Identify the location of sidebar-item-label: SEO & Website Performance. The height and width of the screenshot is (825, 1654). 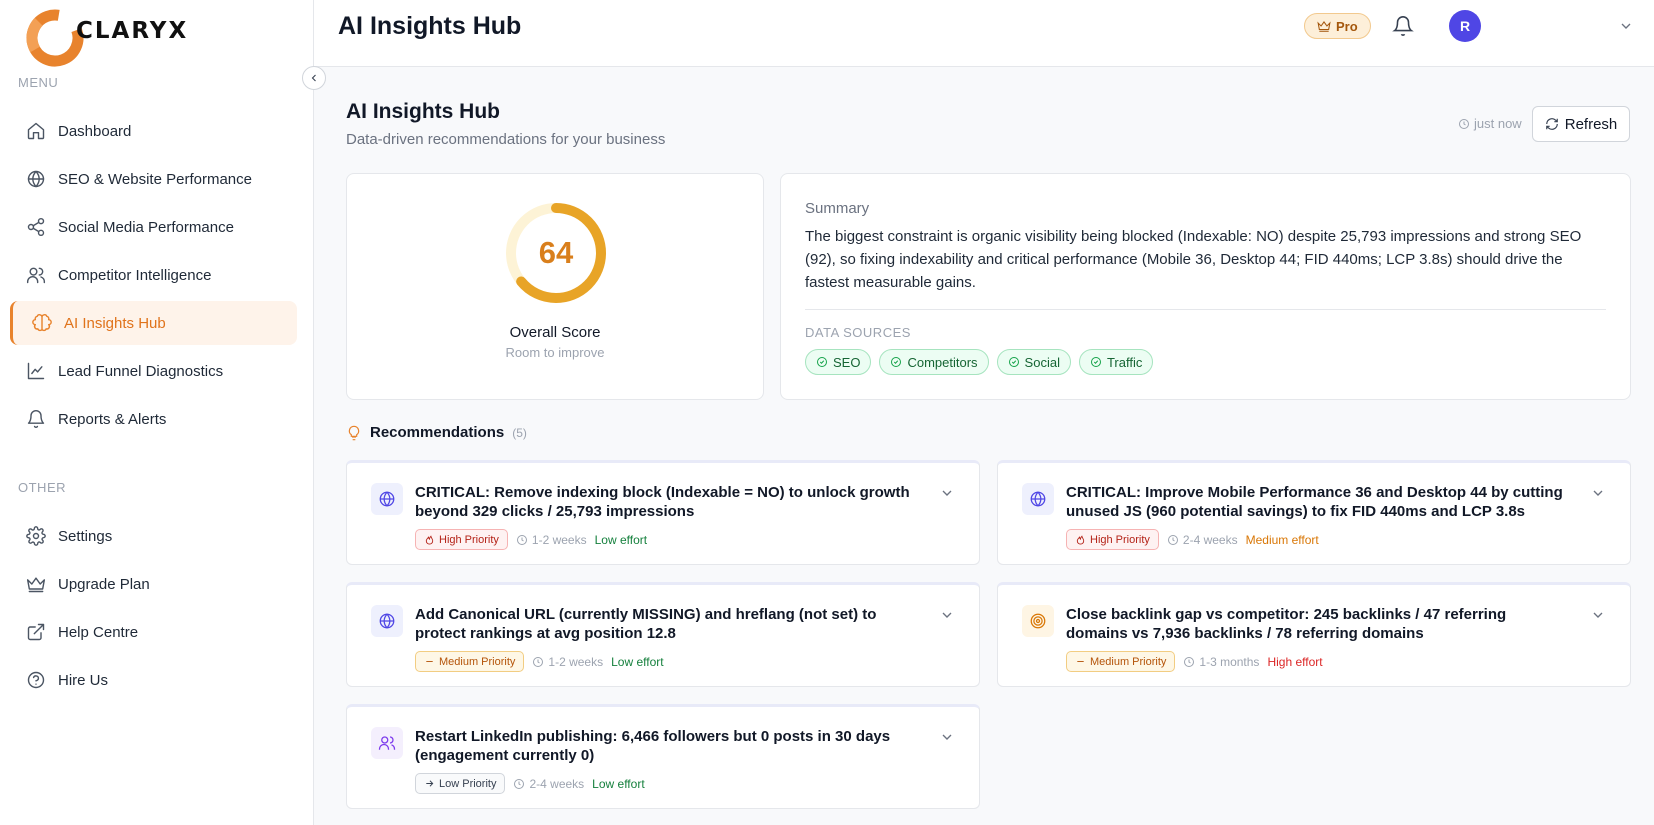
(155, 179).